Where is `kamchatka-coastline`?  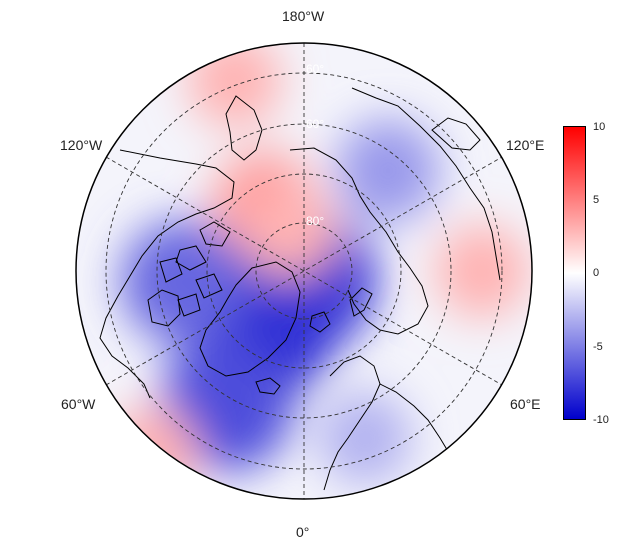 kamchatka-coastline is located at coordinates (456, 134).